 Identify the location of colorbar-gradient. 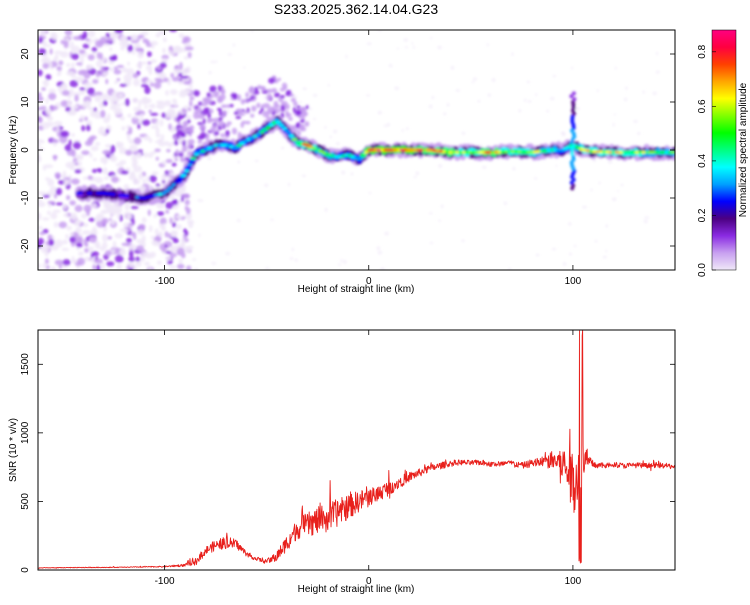
(724, 150).